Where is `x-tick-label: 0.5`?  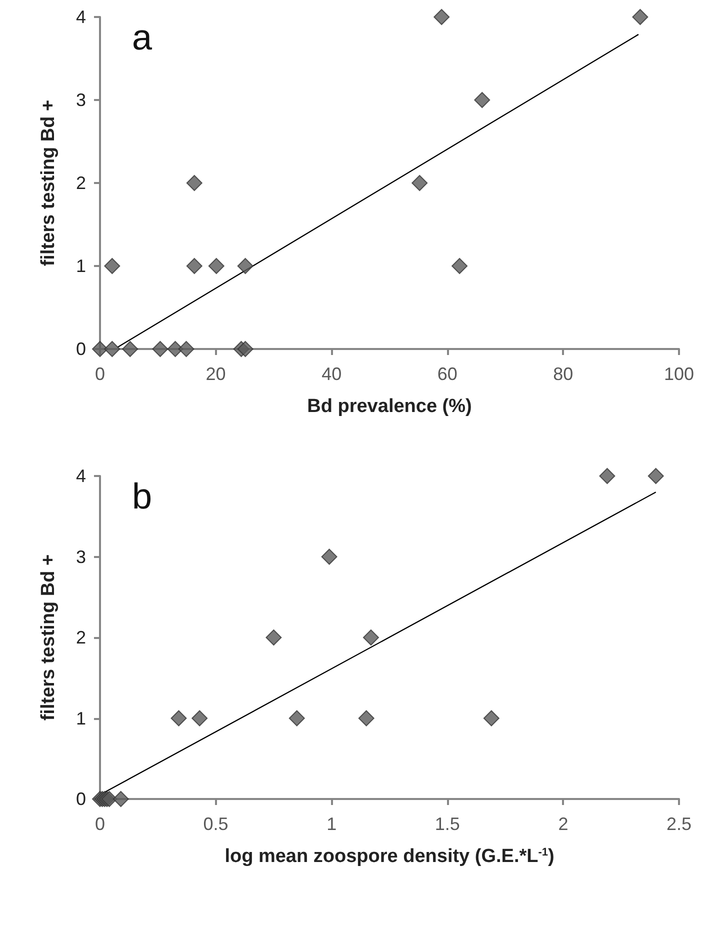
x-tick-label: 0.5 is located at coordinates (215, 824).